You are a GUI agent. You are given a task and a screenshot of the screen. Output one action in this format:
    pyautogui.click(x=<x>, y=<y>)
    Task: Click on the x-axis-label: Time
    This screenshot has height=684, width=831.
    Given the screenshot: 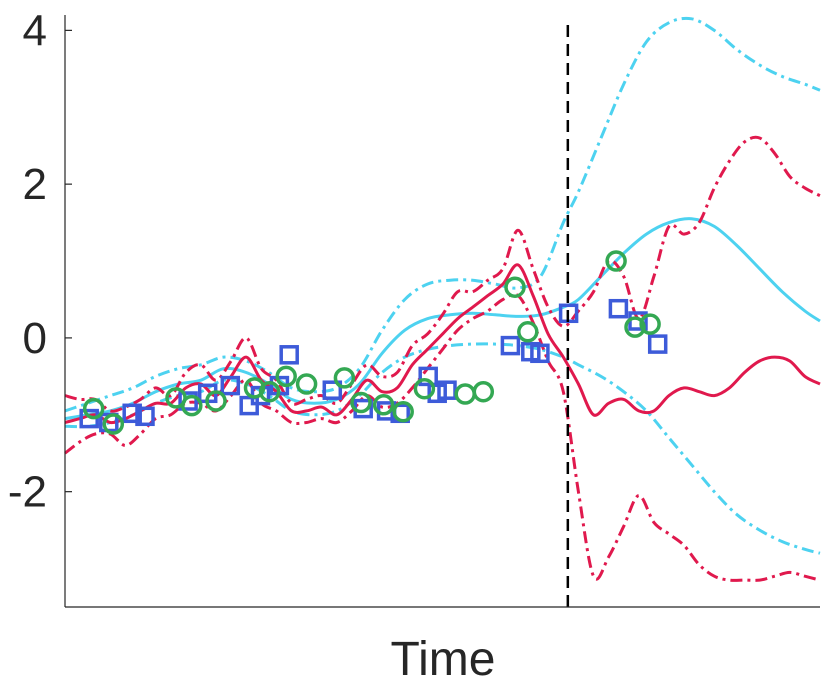 What is the action you would take?
    pyautogui.click(x=443, y=658)
    